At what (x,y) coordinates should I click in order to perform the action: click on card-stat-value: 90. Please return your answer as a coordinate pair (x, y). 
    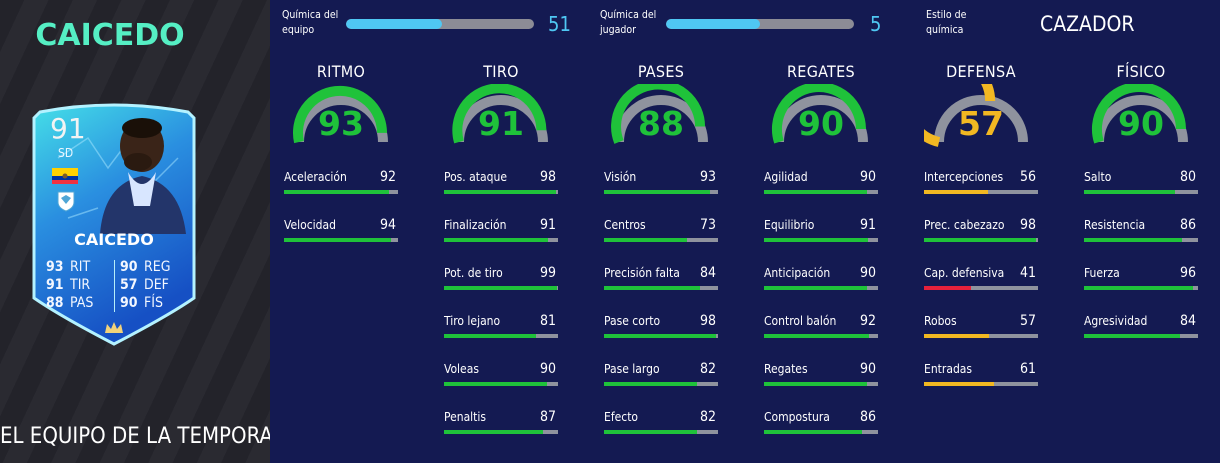
    Looking at the image, I should click on (129, 267).